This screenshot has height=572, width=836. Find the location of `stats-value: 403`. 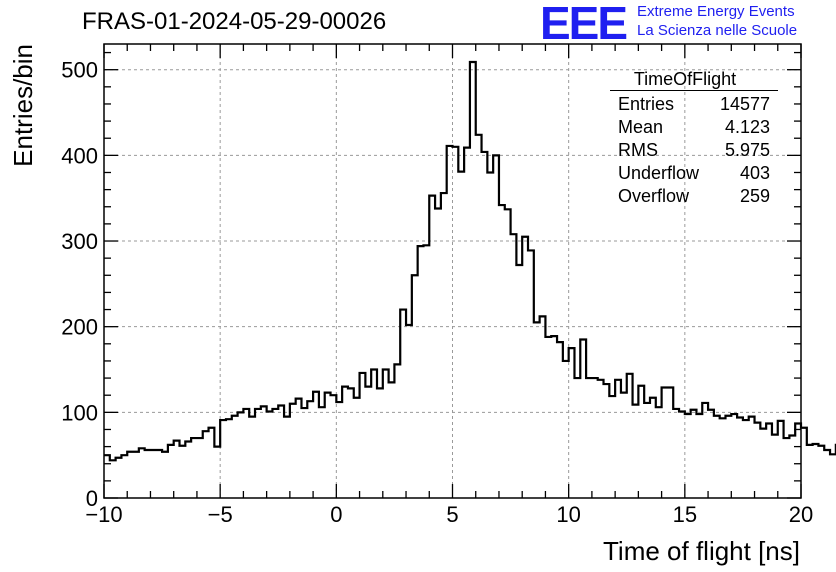

stats-value: 403 is located at coordinates (754, 173).